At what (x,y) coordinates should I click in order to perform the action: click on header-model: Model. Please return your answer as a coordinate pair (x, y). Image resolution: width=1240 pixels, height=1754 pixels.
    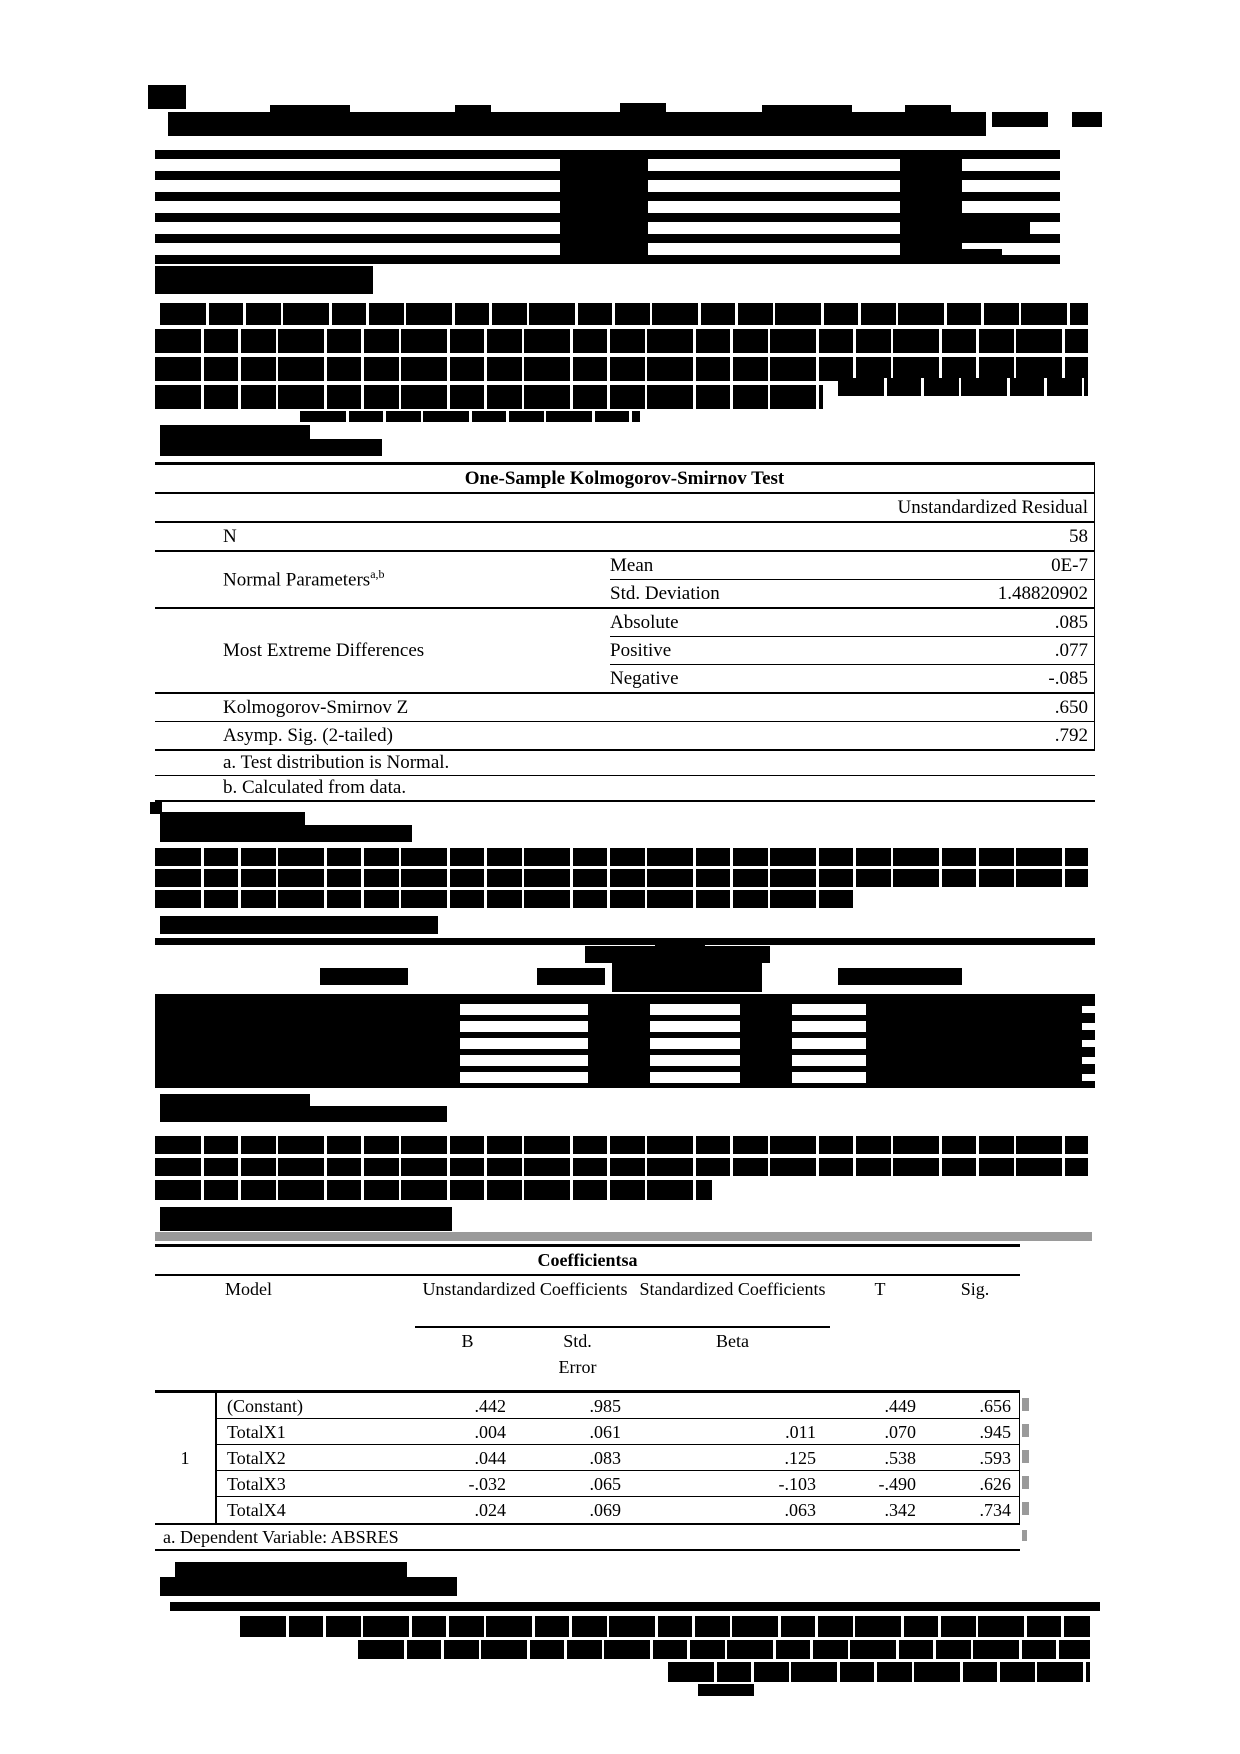
    Looking at the image, I should click on (248, 1289).